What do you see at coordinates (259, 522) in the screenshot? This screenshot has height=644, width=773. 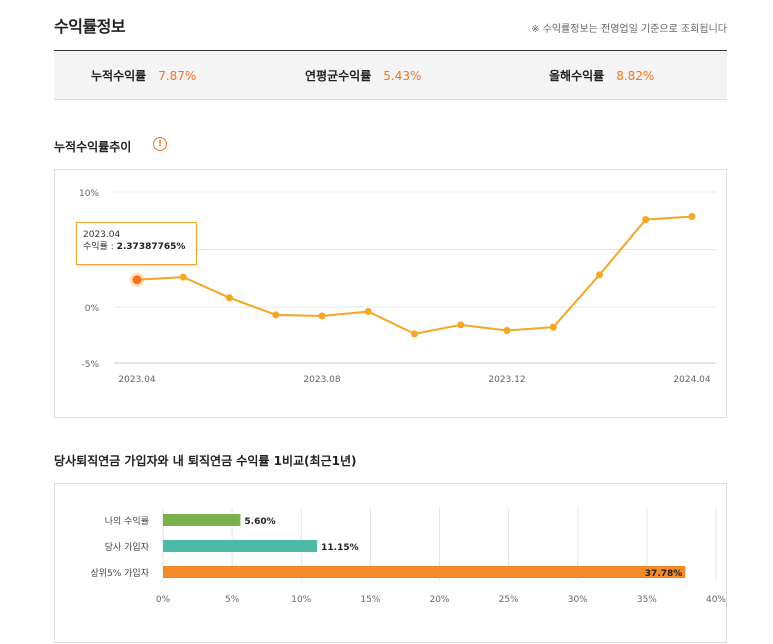 I see `bar-value-label: 5.60%` at bounding box center [259, 522].